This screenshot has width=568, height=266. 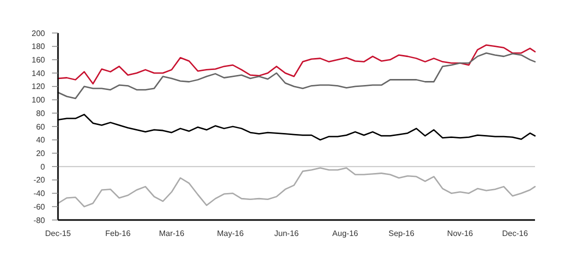 What do you see at coordinates (39, 220) in the screenshot?
I see `y-tick-label: -80` at bounding box center [39, 220].